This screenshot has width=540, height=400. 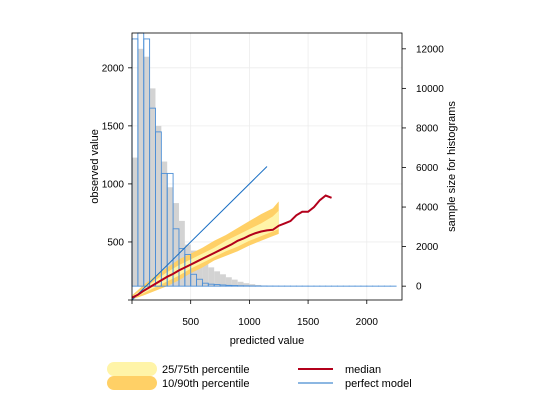 I want to click on series-lines, so click(x=231, y=233).